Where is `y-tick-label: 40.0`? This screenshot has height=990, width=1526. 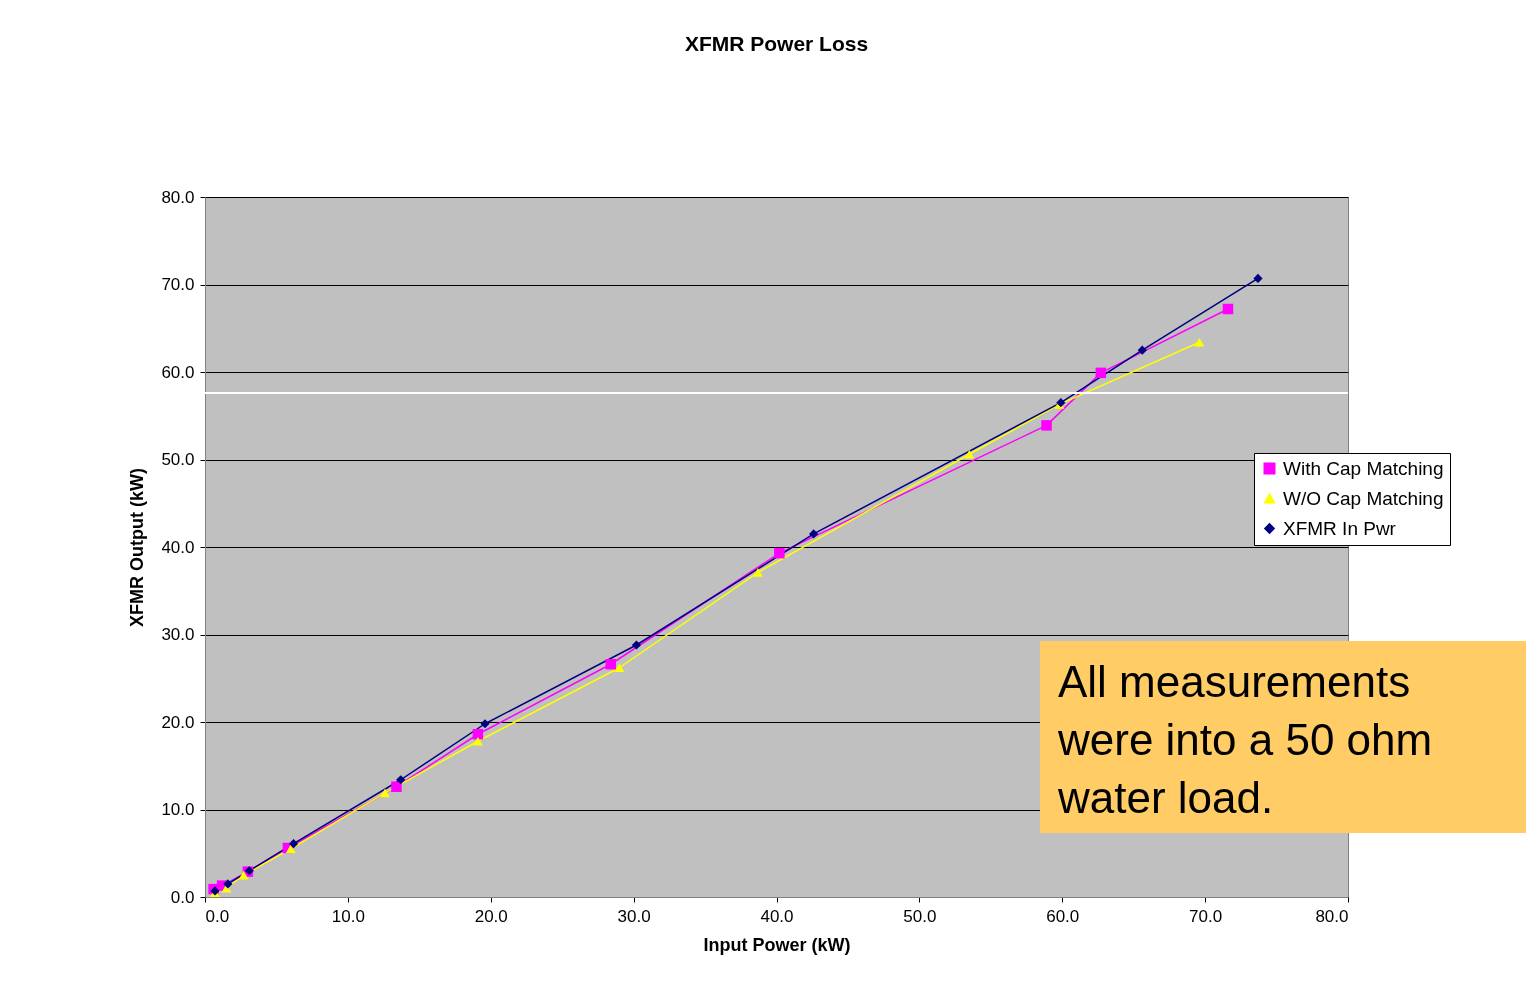
y-tick-label: 40.0 is located at coordinates (178, 547).